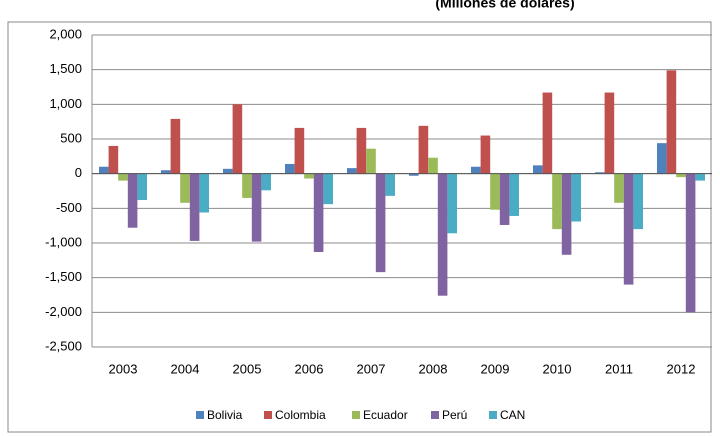 The width and height of the screenshot is (720, 437). What do you see at coordinates (300, 415) in the screenshot?
I see `legend-label: Colombia` at bounding box center [300, 415].